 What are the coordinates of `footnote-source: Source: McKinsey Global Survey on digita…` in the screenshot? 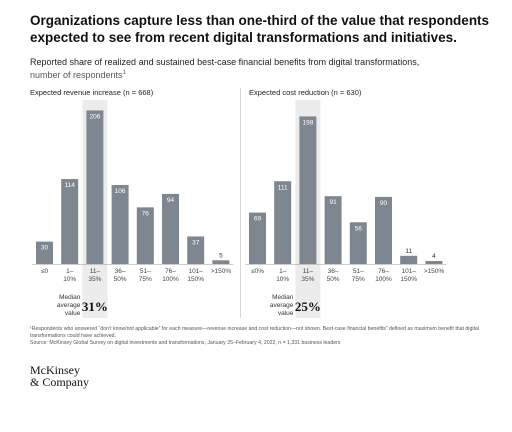 It's located at (185, 343).